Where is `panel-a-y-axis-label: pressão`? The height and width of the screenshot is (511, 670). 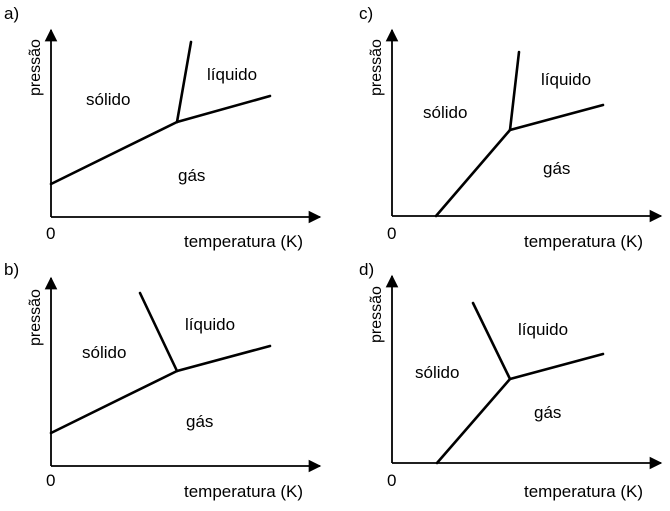 panel-a-y-axis-label: pressão is located at coordinates (35, 67).